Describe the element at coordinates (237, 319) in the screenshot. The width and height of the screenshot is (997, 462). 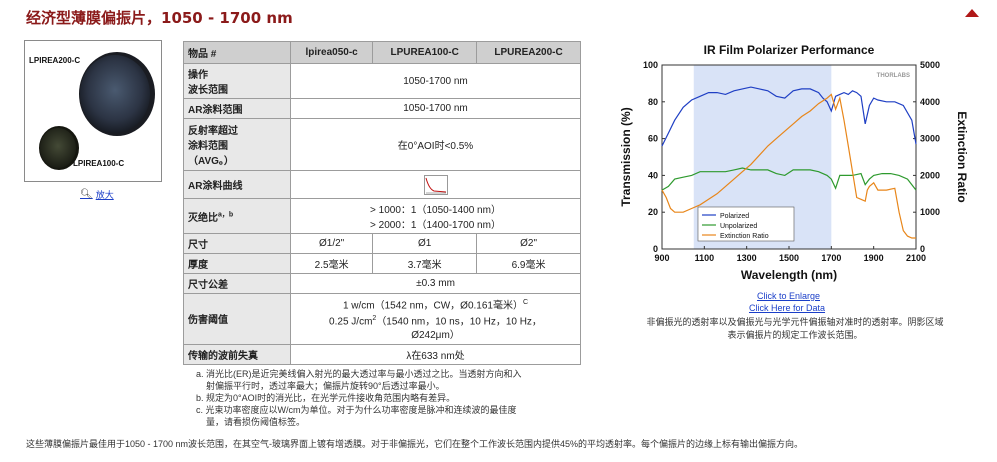
I see `row-label-damage: 伤害阈值` at that location.